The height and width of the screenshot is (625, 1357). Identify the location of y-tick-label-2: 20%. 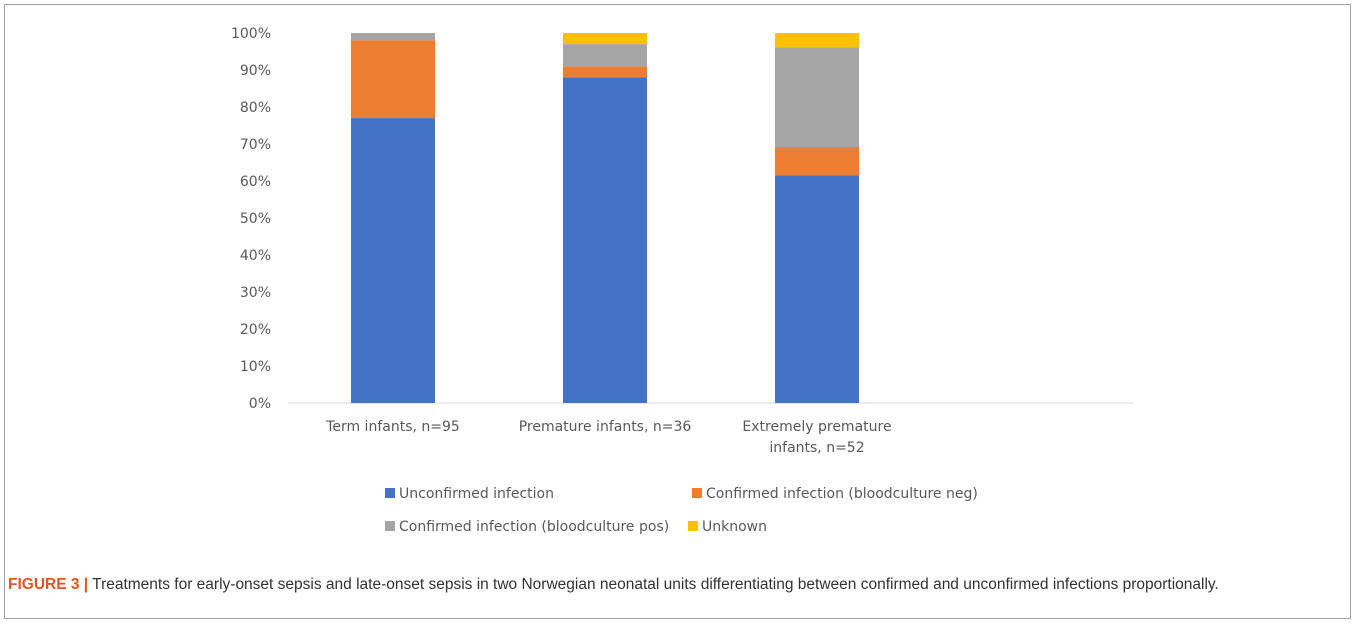
(255, 330).